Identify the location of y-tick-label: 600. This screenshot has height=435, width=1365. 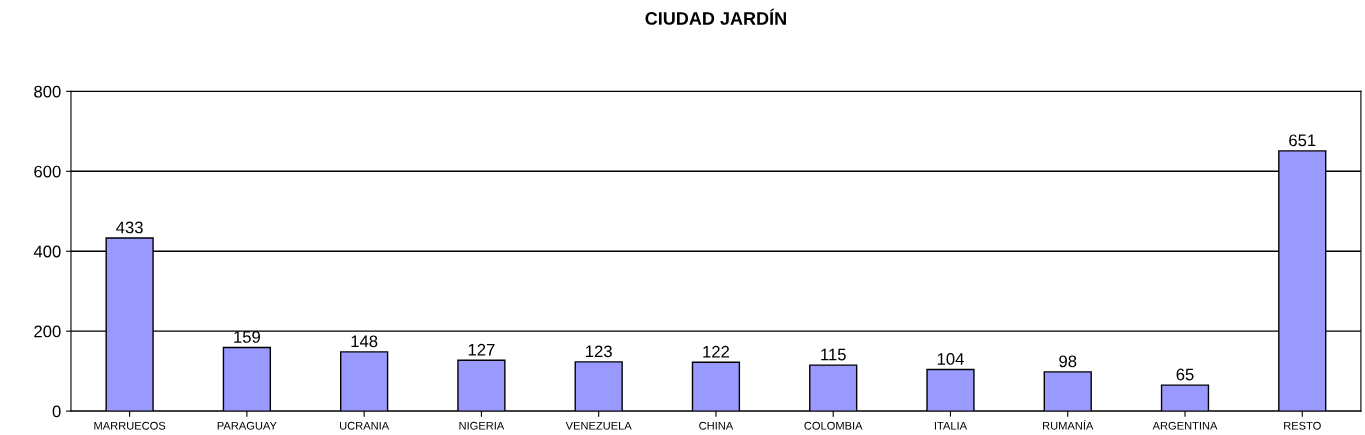
(47, 171).